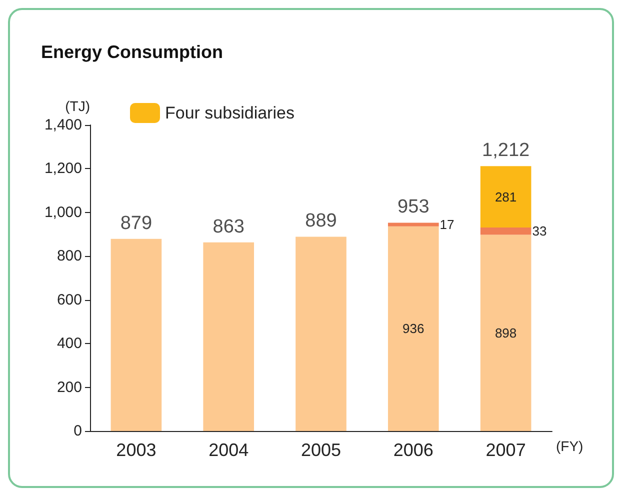  Describe the element at coordinates (77, 106) in the screenshot. I see `y-axis-title: (TJ)` at that location.